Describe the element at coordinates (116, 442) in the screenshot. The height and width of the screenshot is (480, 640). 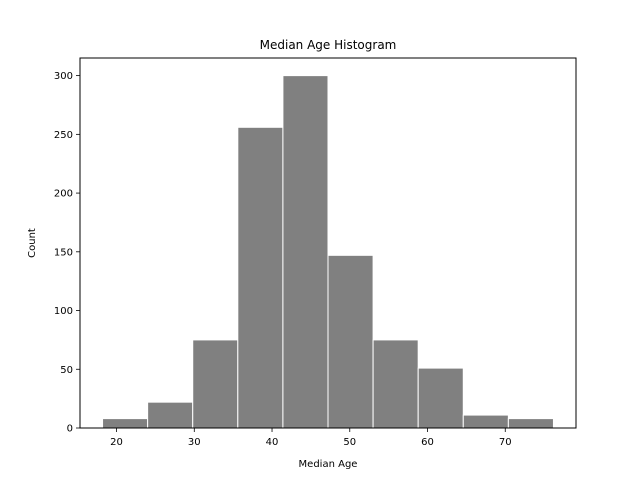
I see `x-tick-label: 20` at that location.